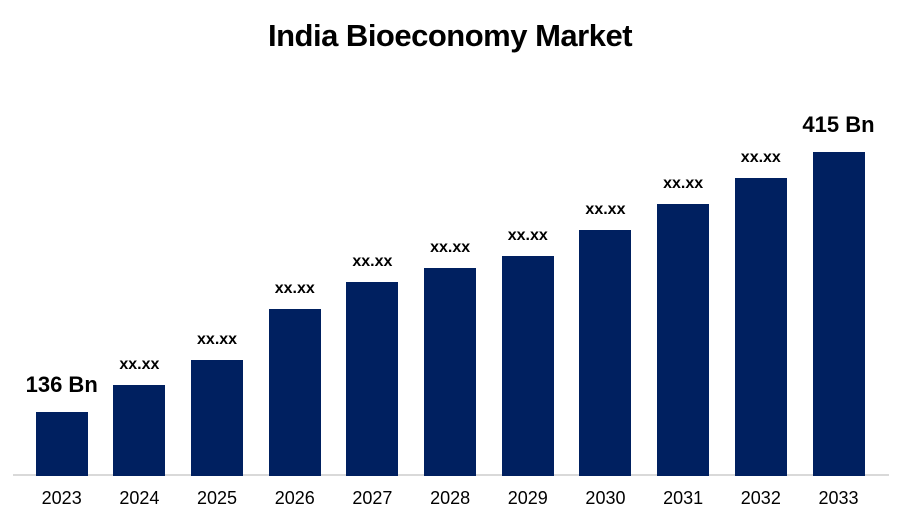  I want to click on bar-value-label-2031: xx.xx, so click(683, 183).